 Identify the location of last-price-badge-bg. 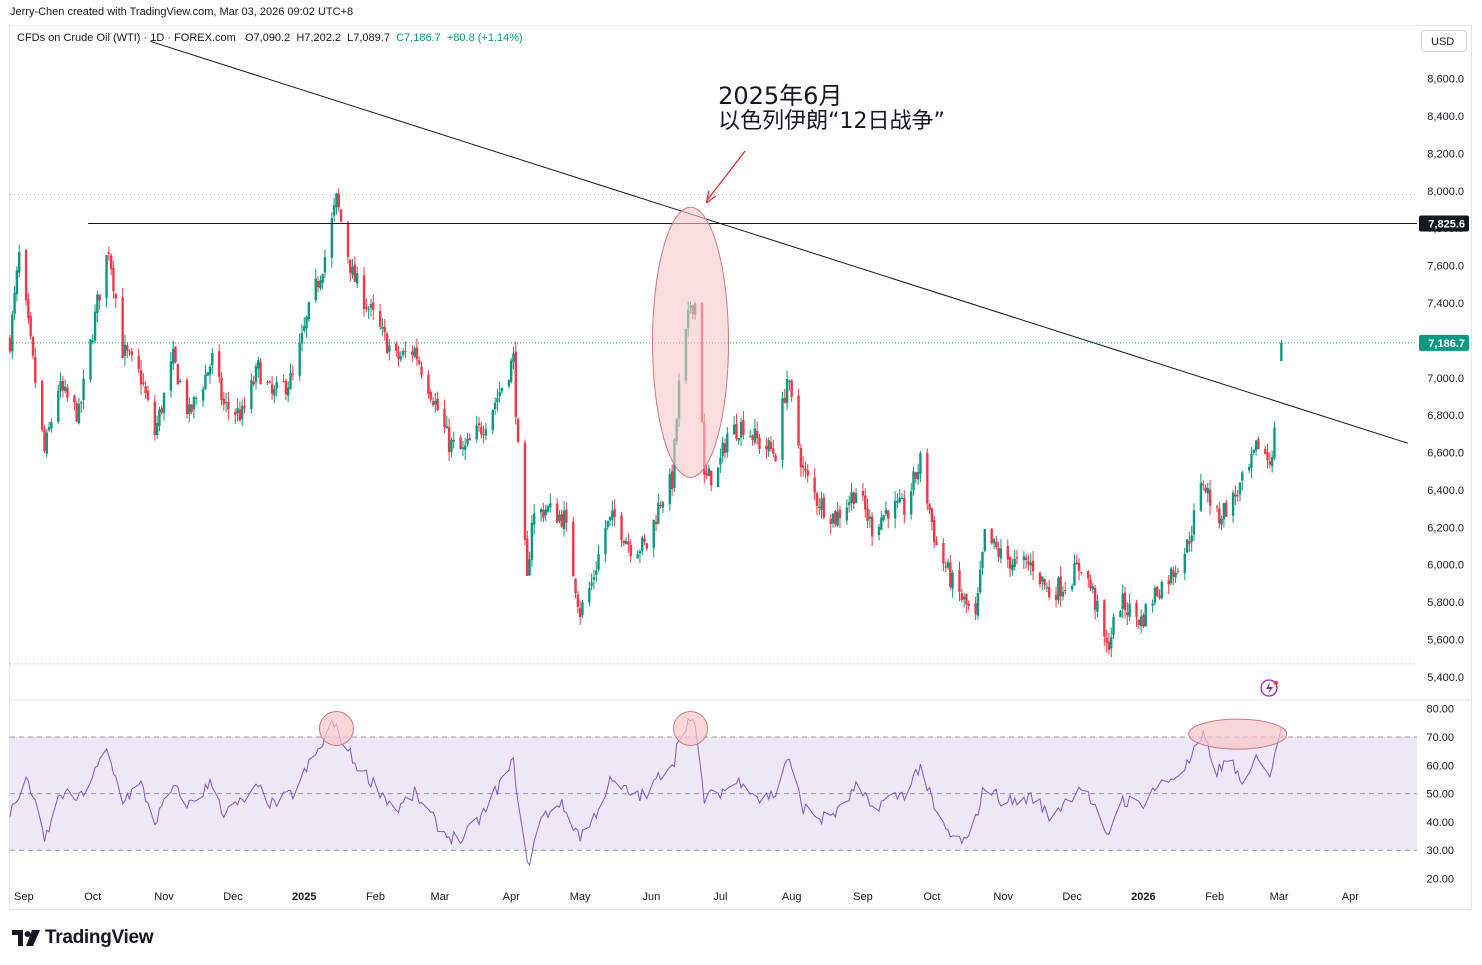
(1444, 342).